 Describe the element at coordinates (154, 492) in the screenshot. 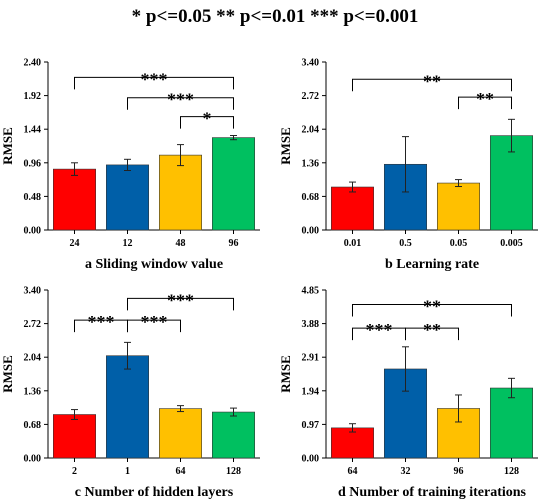

I see `panel-title: c Number of hidden layers` at that location.